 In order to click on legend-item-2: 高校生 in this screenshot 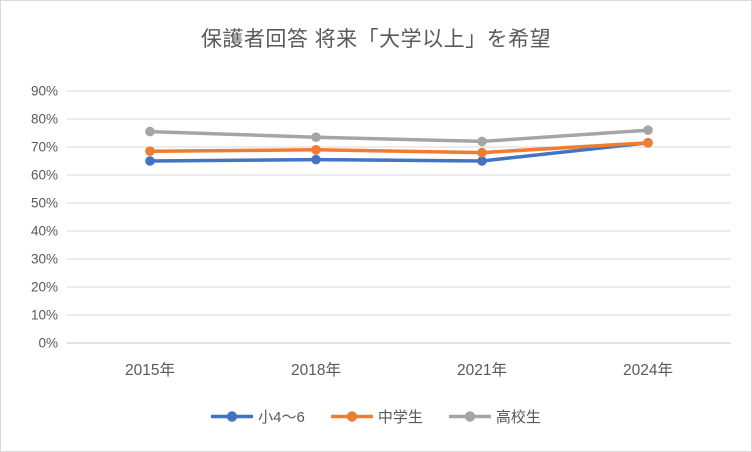, I will do `click(494, 416)`.